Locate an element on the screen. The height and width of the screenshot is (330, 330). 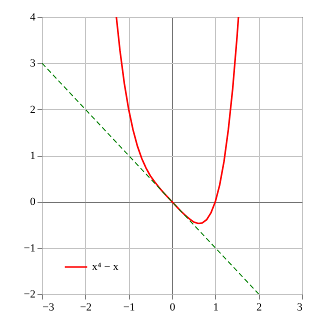
y-tick-label: 4 is located at coordinates (33, 18).